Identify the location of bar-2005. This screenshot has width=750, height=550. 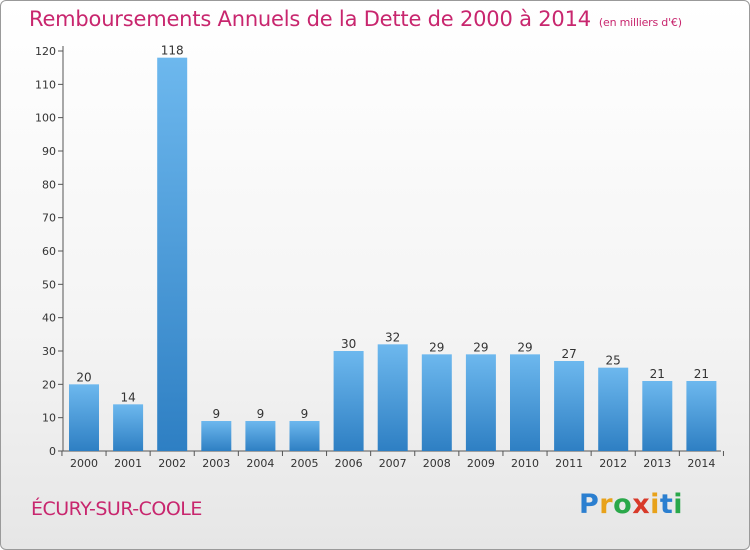
(304, 436).